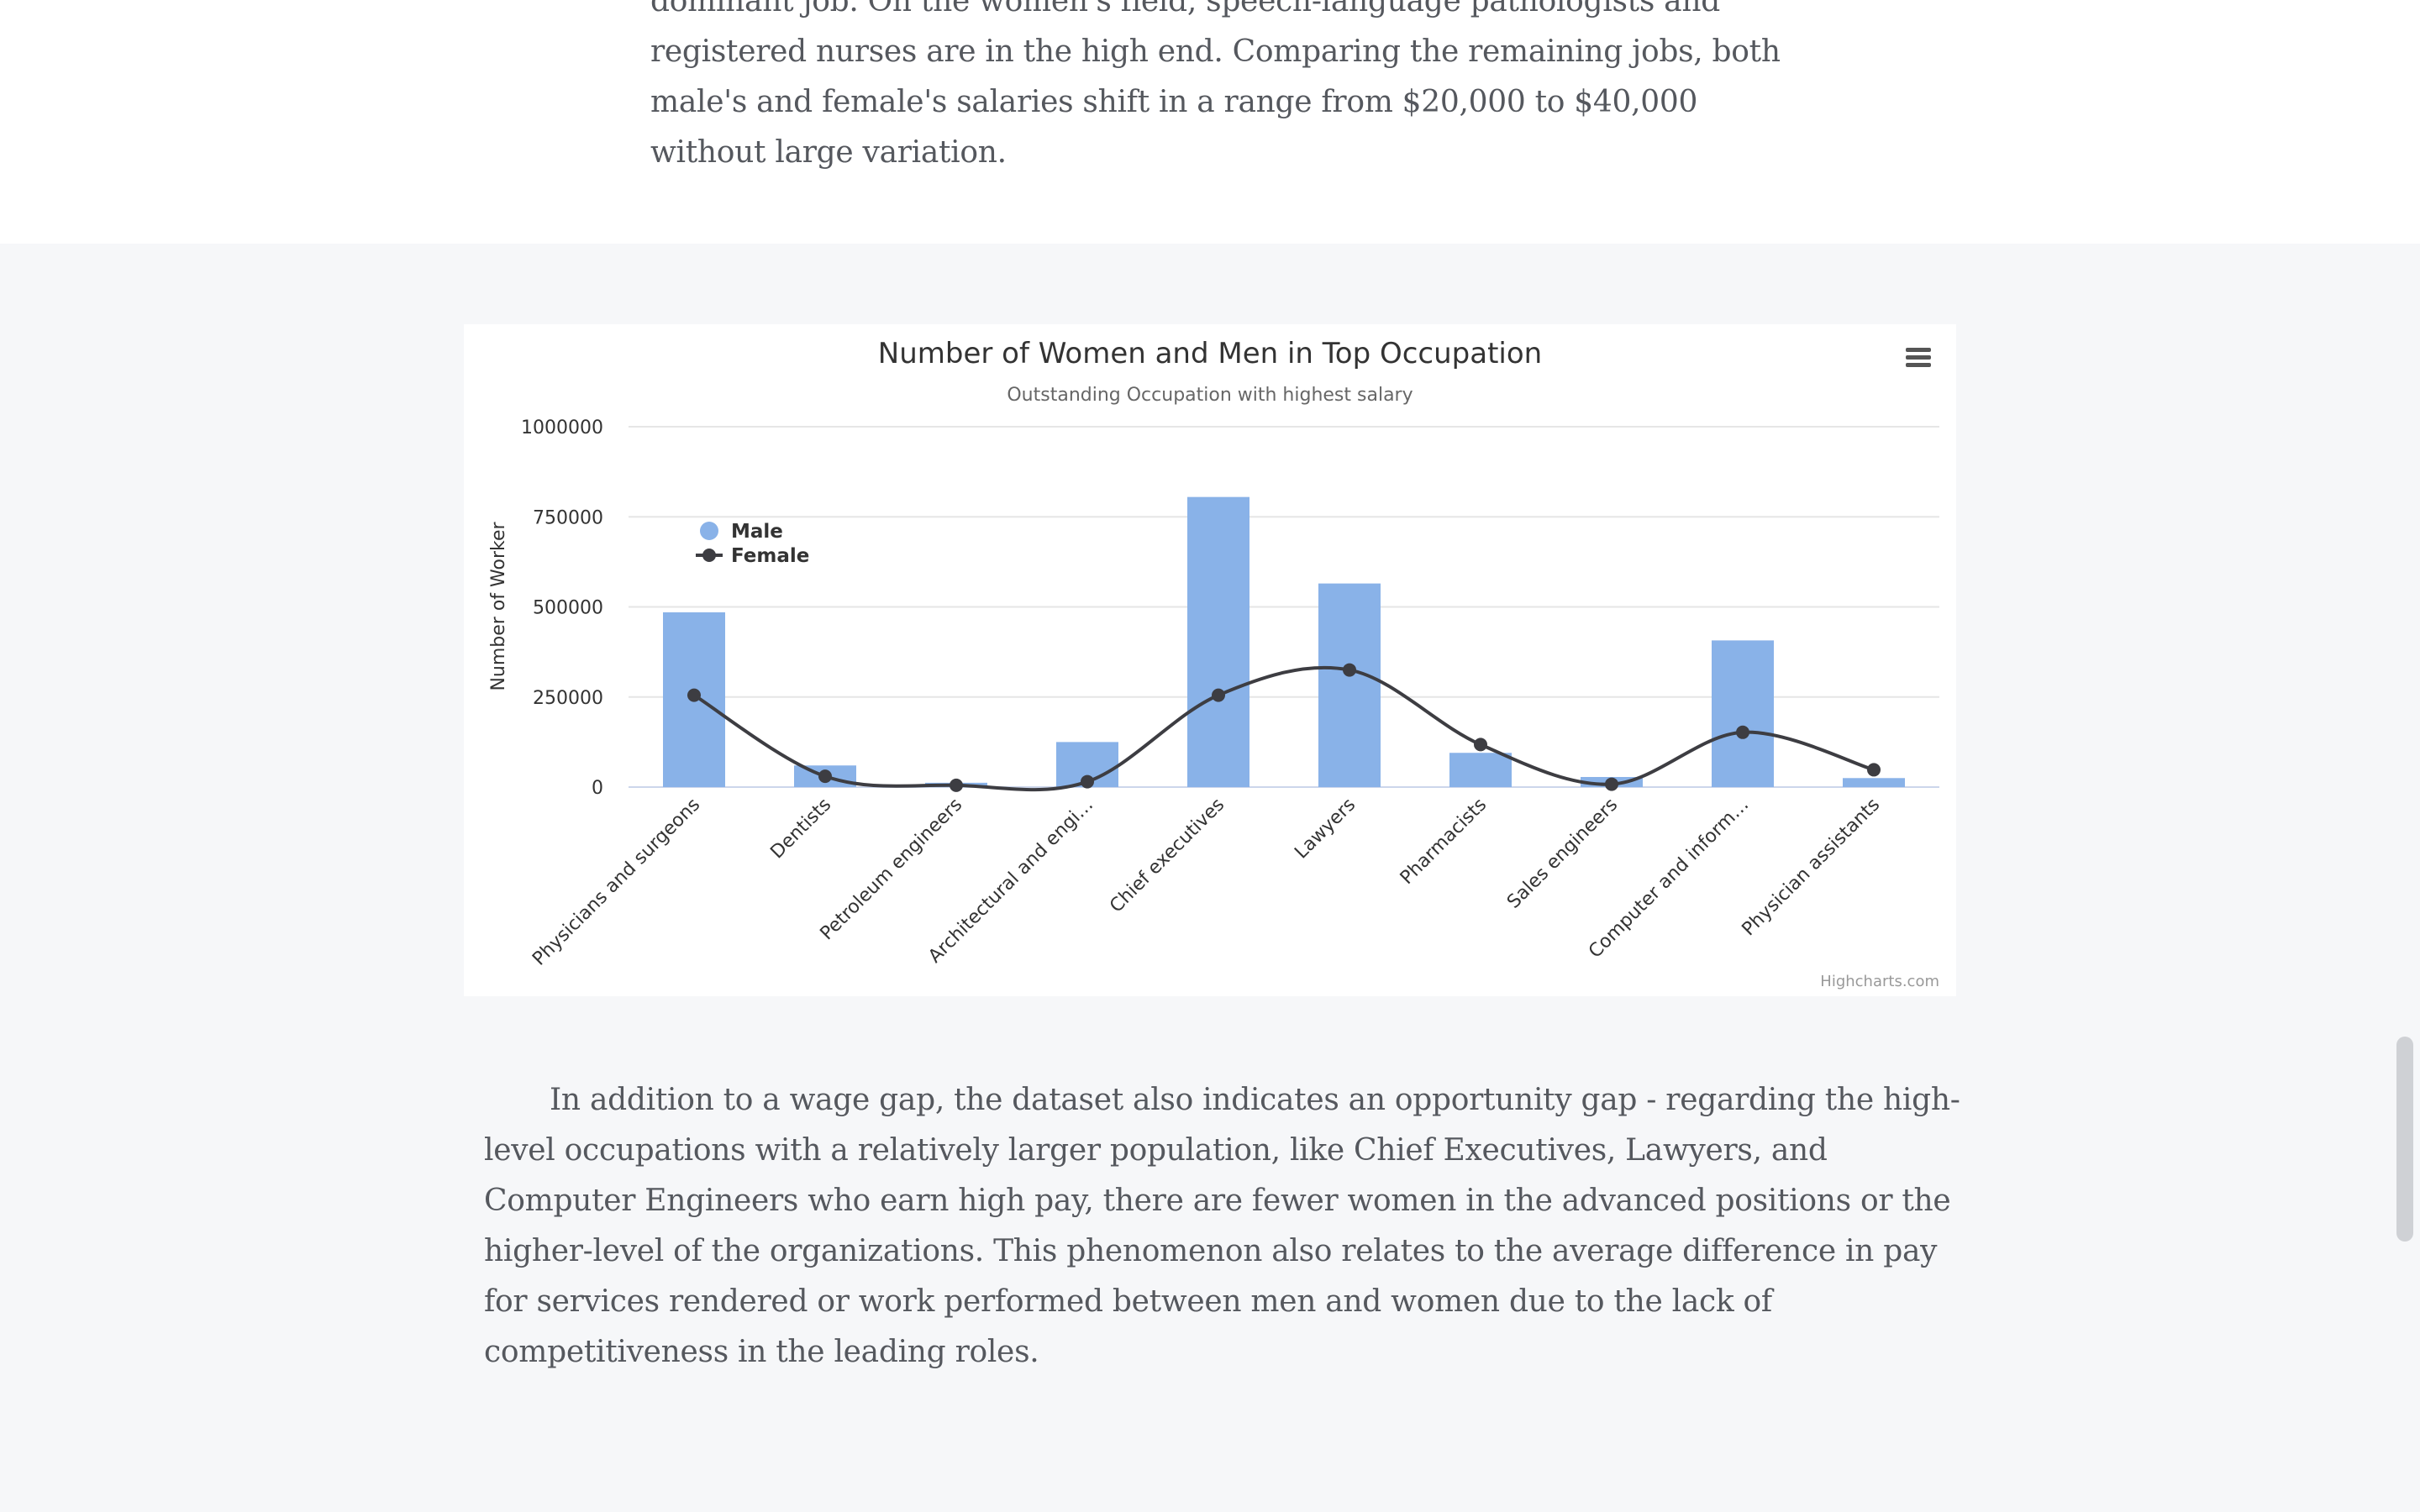 The height and width of the screenshot is (1512, 2420). Describe the element at coordinates (568, 608) in the screenshot. I see `y-tick-label: 500000` at that location.